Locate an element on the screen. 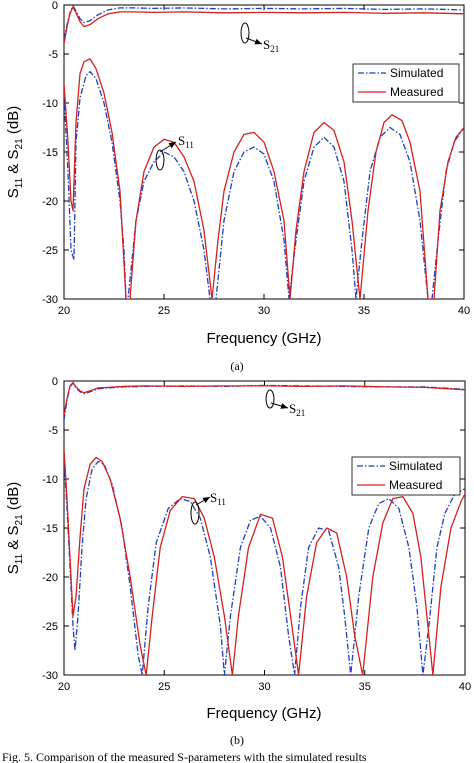  legend-box-b is located at coordinates (406, 476).